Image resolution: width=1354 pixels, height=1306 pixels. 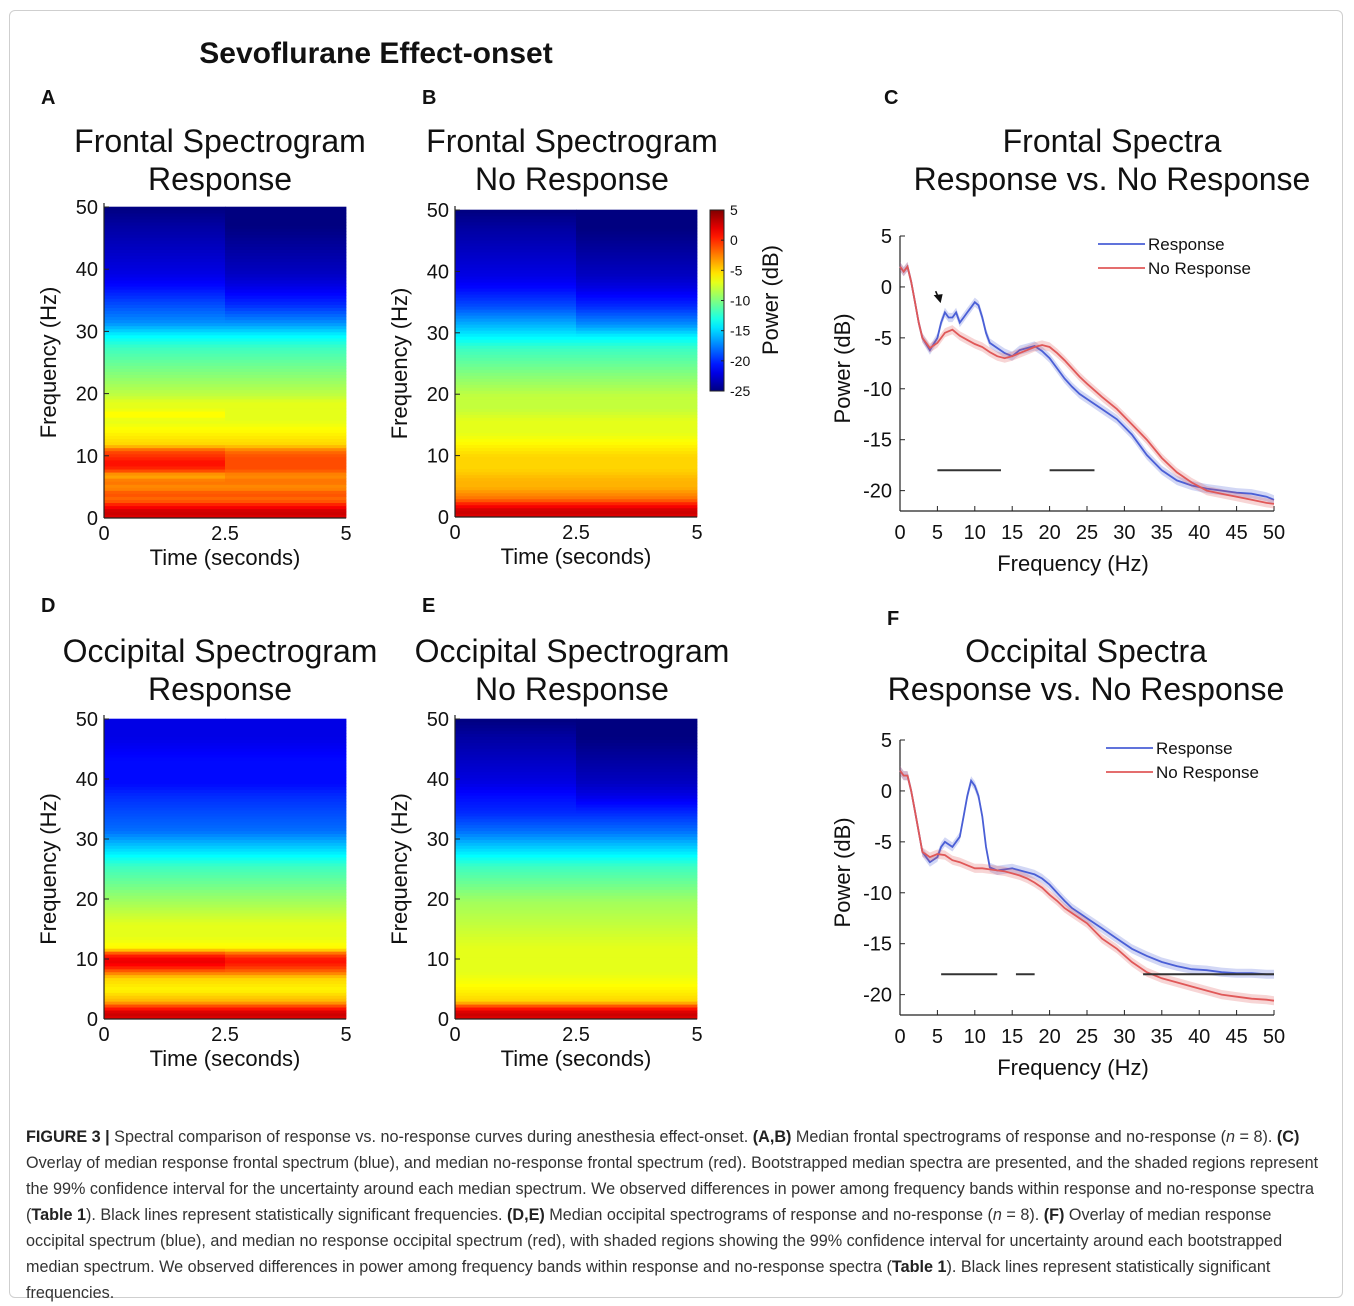 I want to click on panel-subtitle: Response, so click(x=220, y=689).